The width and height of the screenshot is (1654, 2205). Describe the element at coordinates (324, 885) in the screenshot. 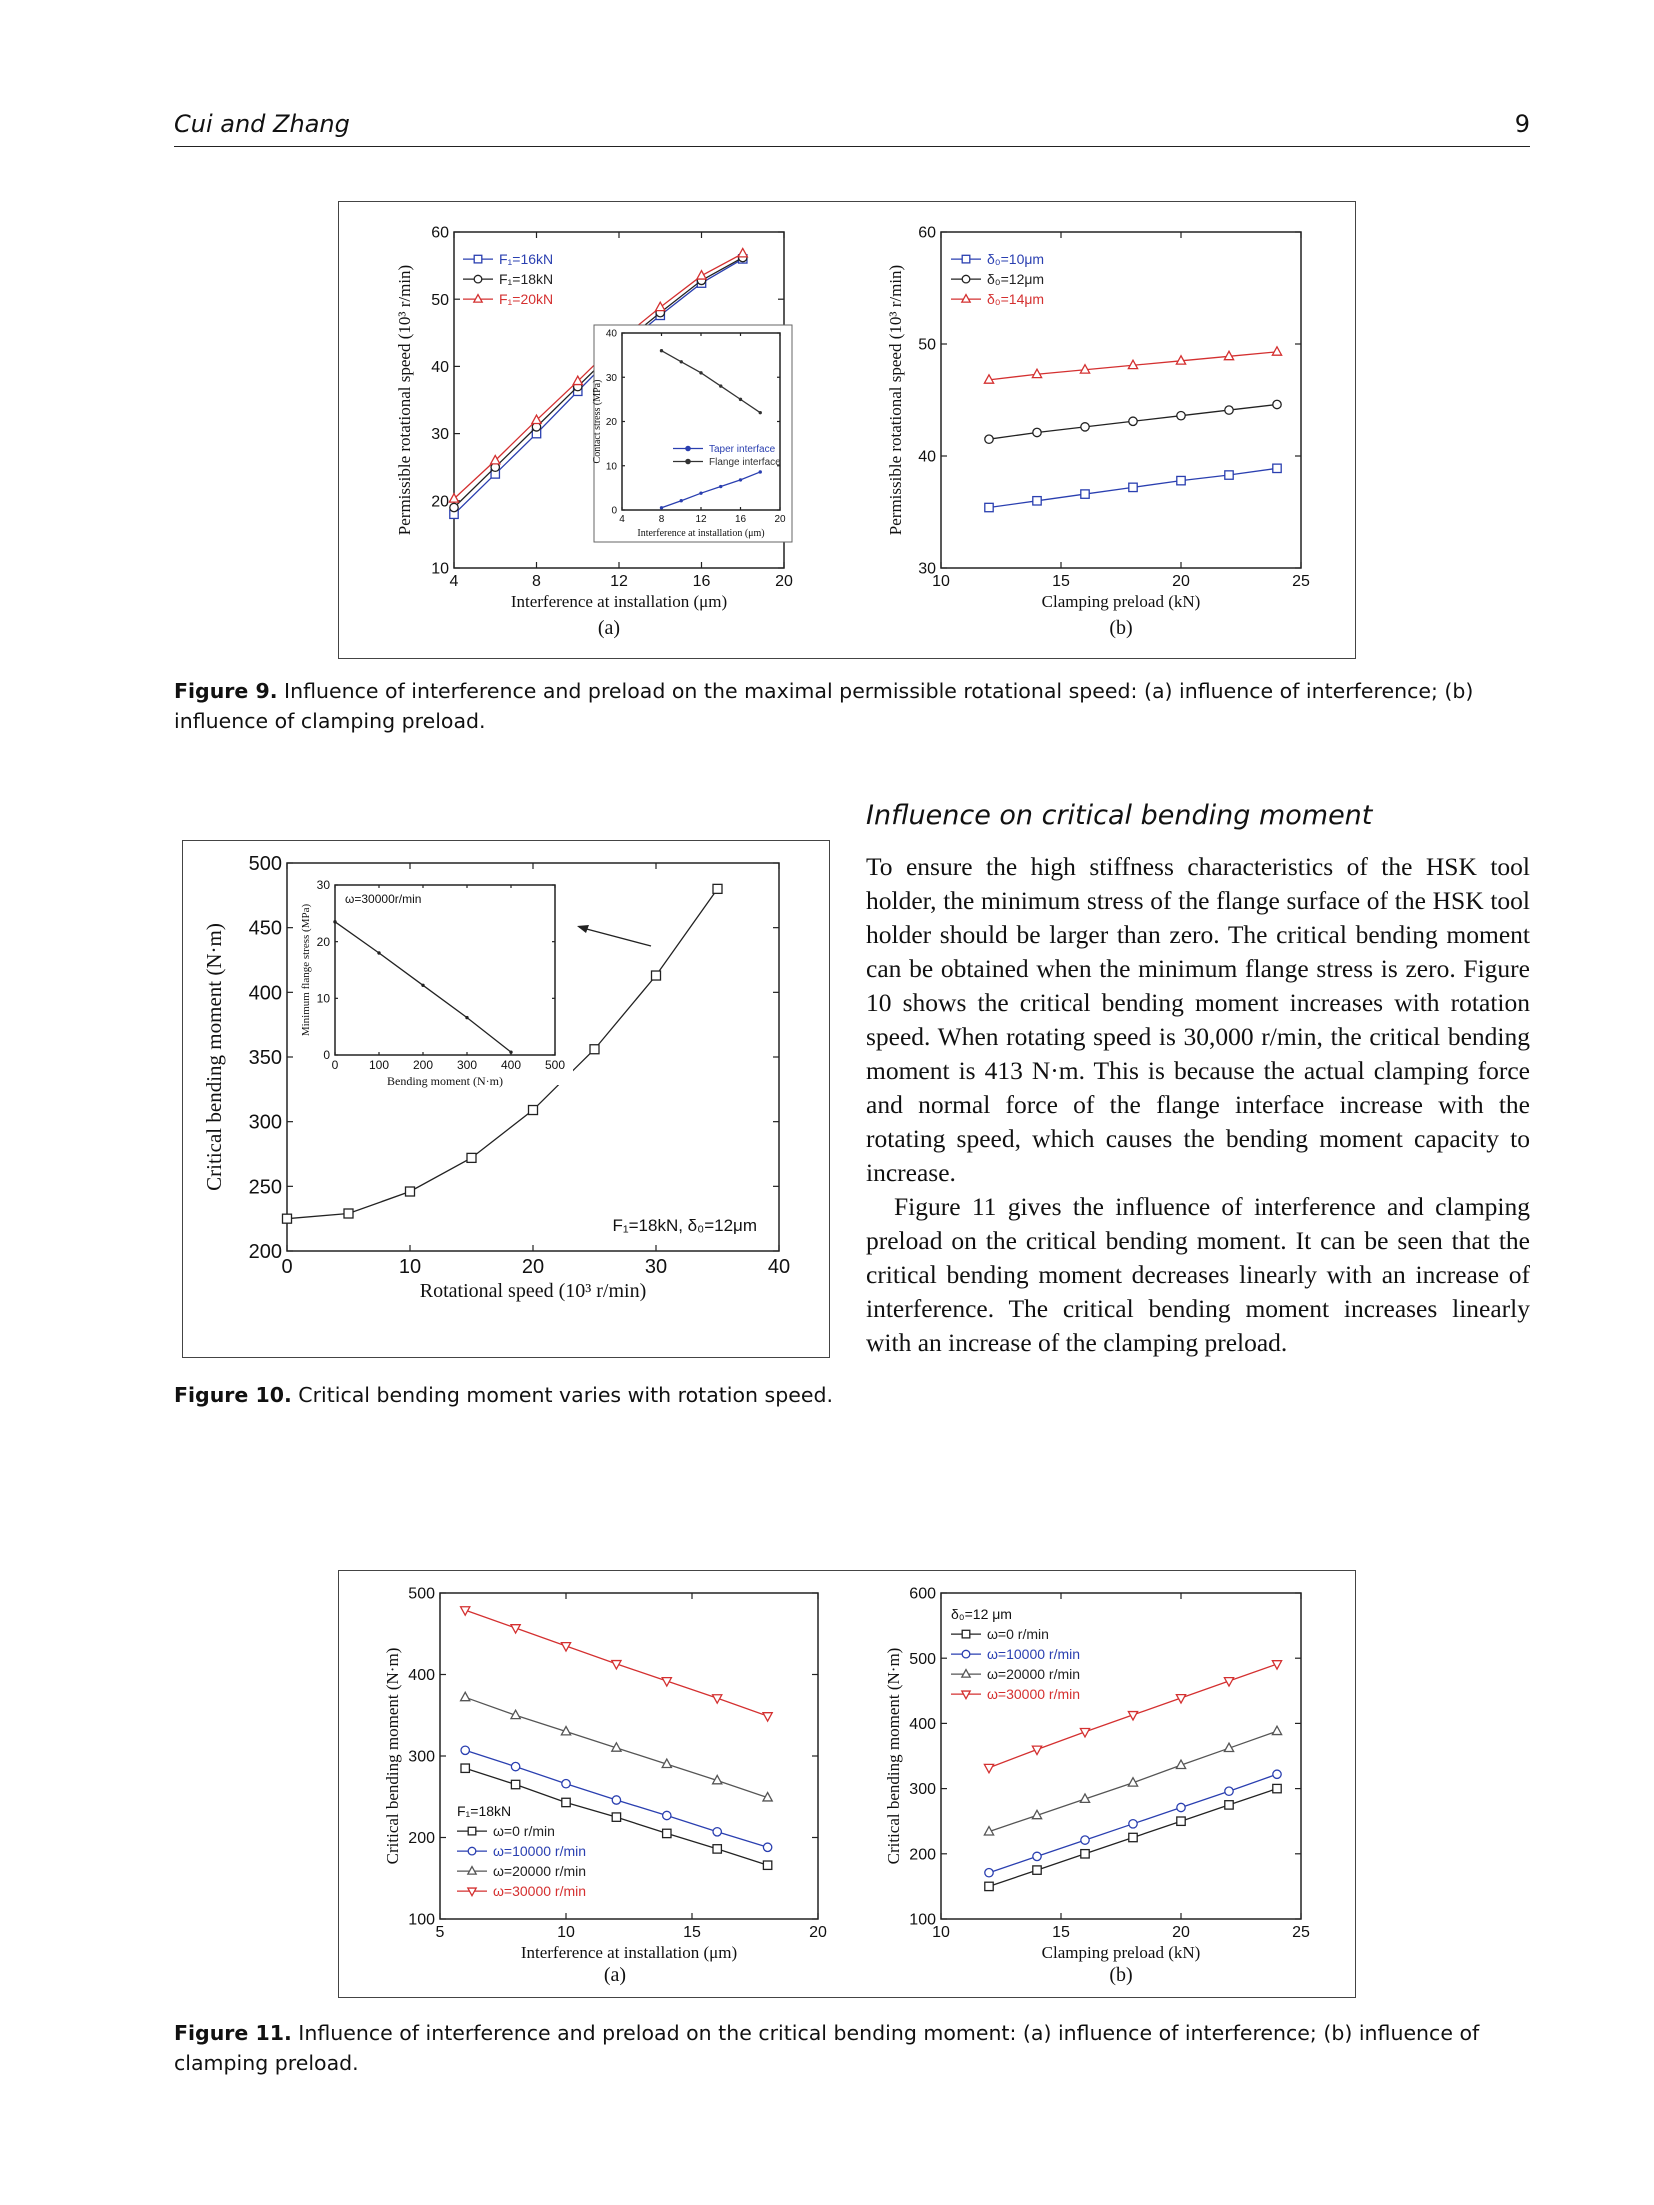

I see `y-tick-label: 30` at that location.